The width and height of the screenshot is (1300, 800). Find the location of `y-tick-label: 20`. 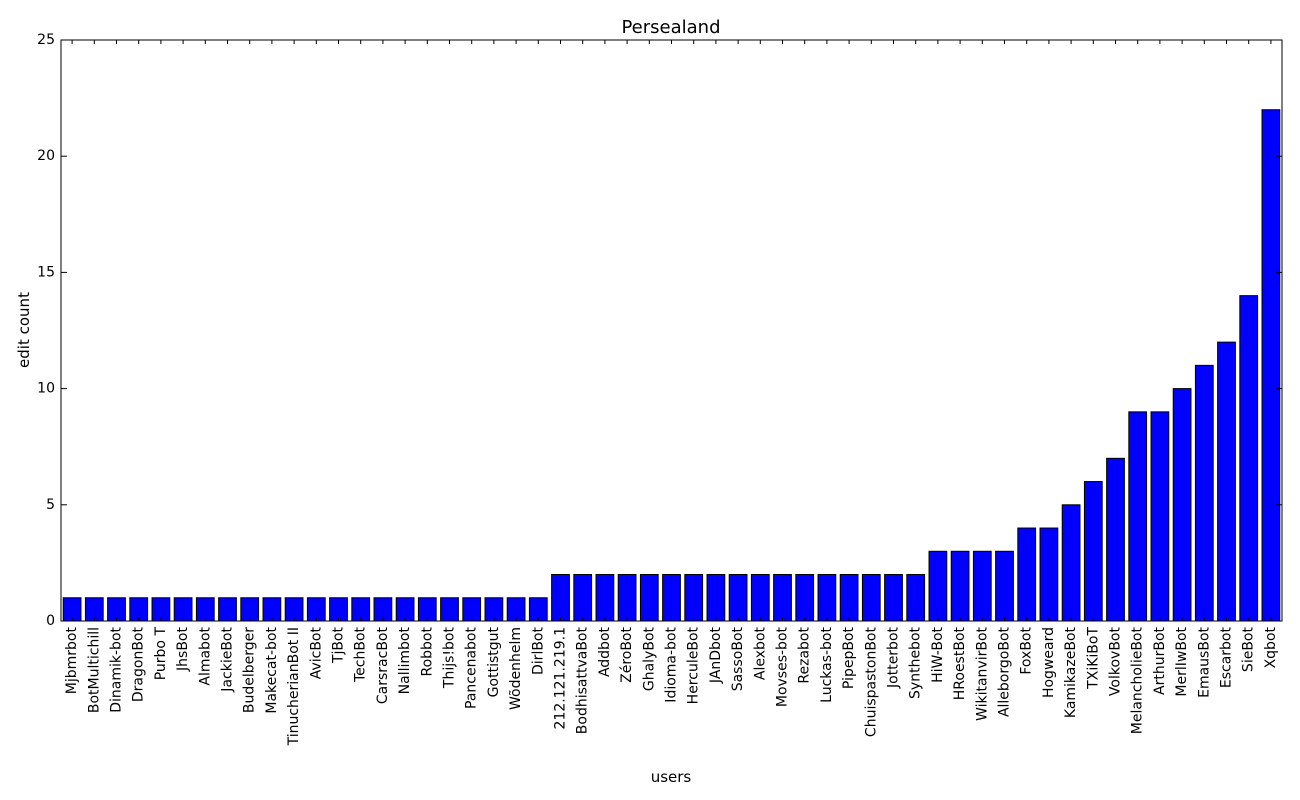

y-tick-label: 20 is located at coordinates (46, 156).